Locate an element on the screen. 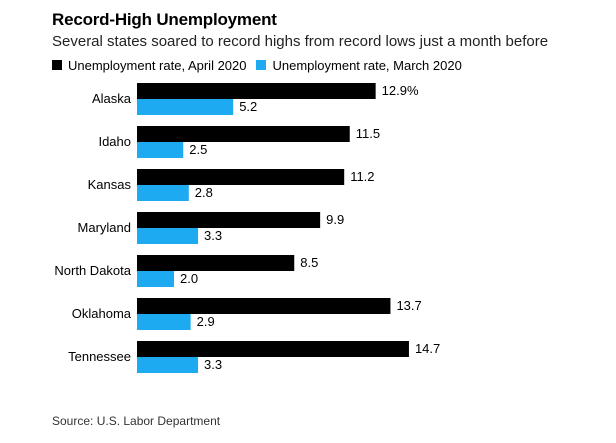 This screenshot has height=443, width=616. legend-swatch-march is located at coordinates (261, 65).